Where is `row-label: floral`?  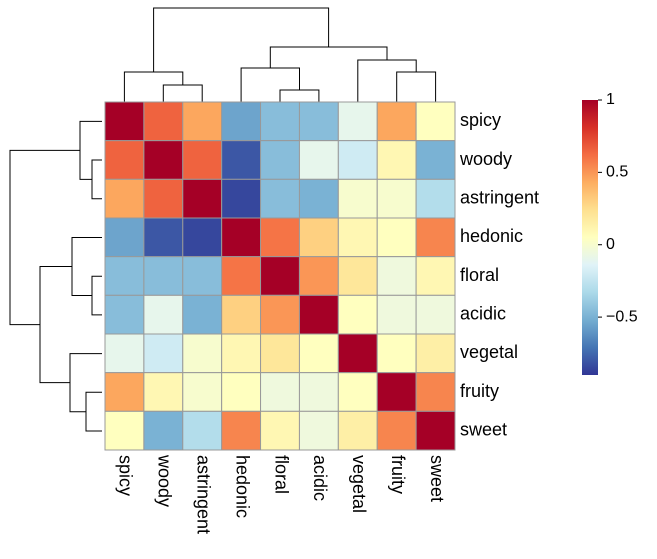 row-label: floral is located at coordinates (479, 275).